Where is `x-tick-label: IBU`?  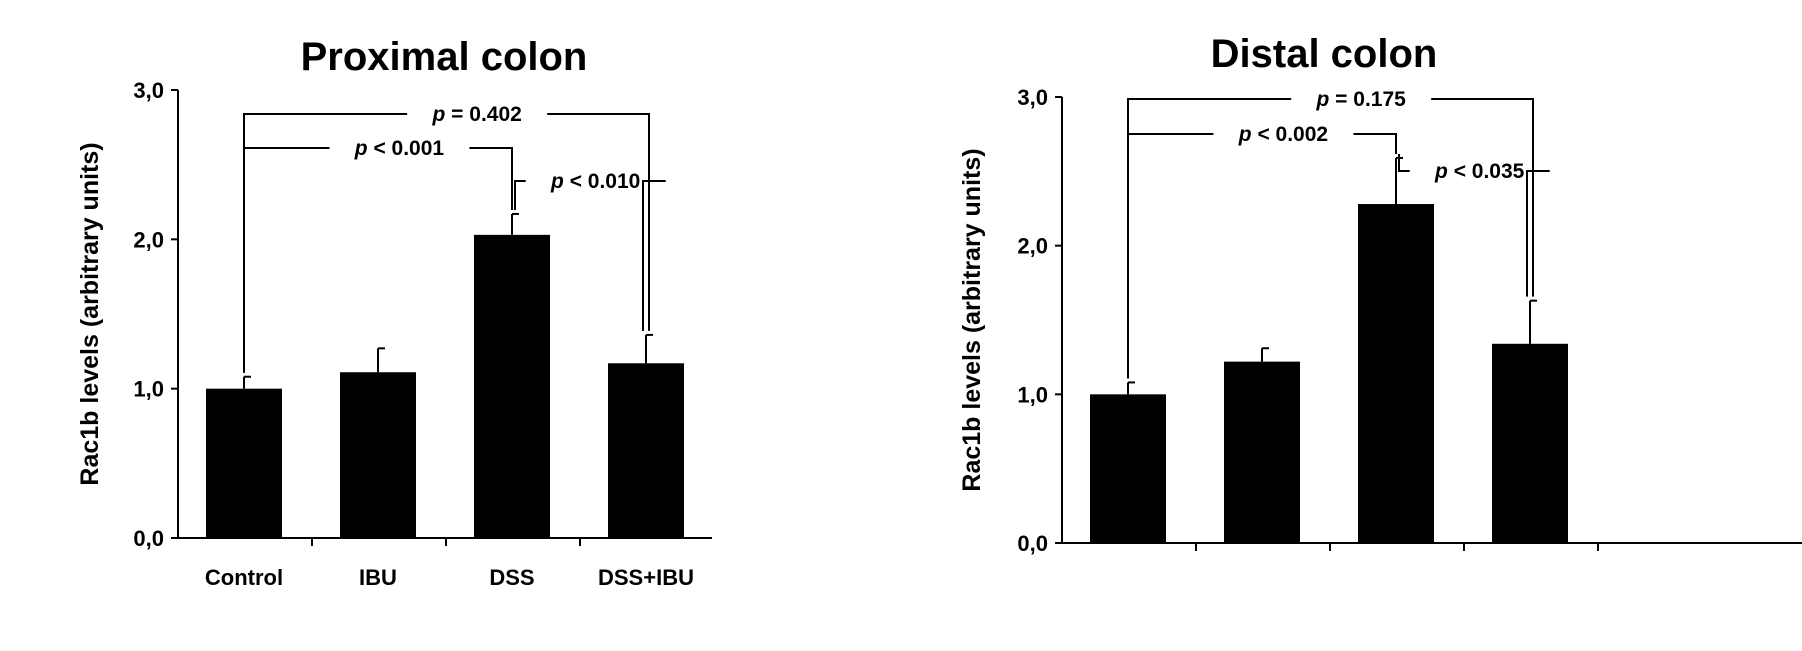 x-tick-label: IBU is located at coordinates (378, 577).